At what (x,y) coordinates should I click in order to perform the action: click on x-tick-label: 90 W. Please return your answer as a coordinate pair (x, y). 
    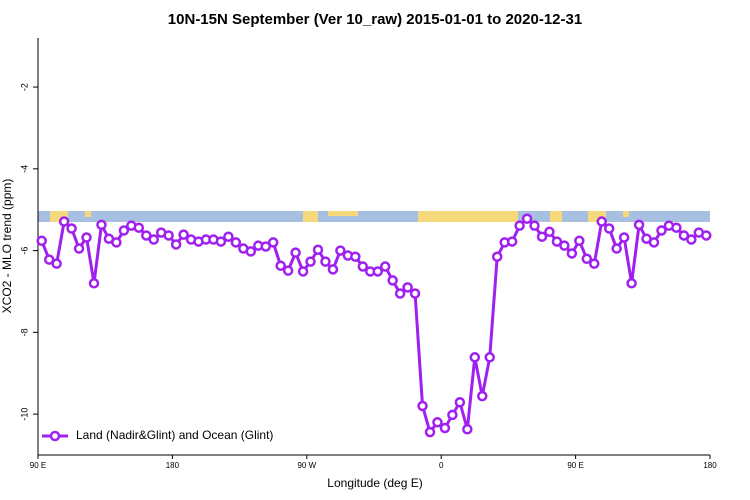
    Looking at the image, I should click on (306, 465).